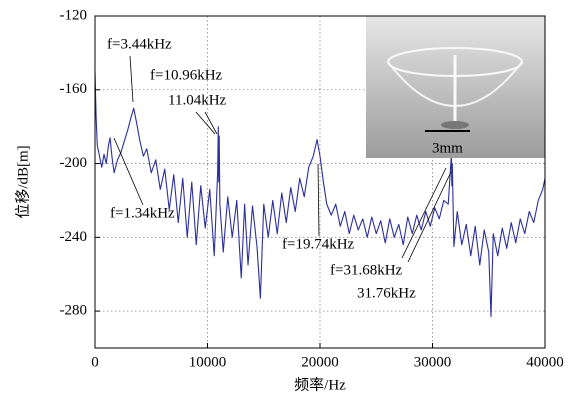 The width and height of the screenshot is (577, 404). I want to click on x-axis-label: 频率/Hz, so click(320, 384).